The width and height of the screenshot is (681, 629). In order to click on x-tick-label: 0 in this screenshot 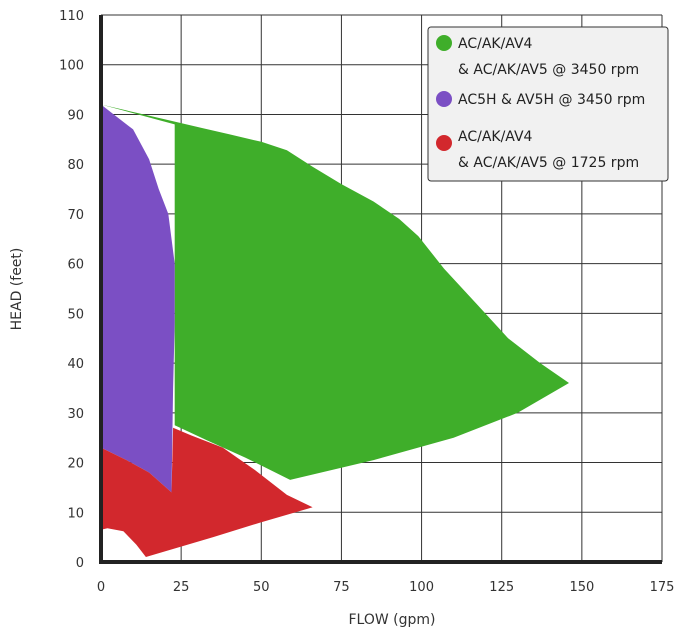, I will do `click(101, 587)`.